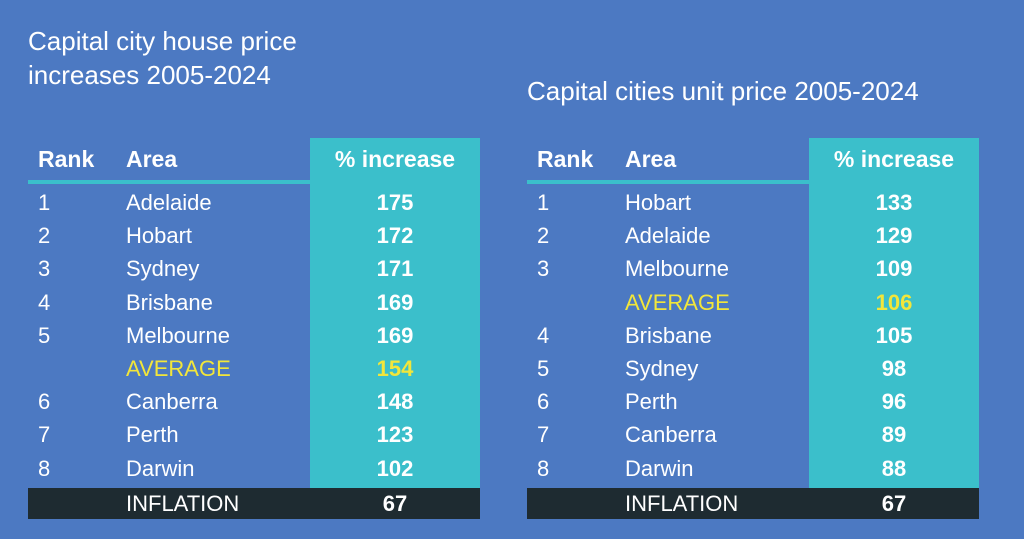  I want to click on value: 175, so click(395, 202).